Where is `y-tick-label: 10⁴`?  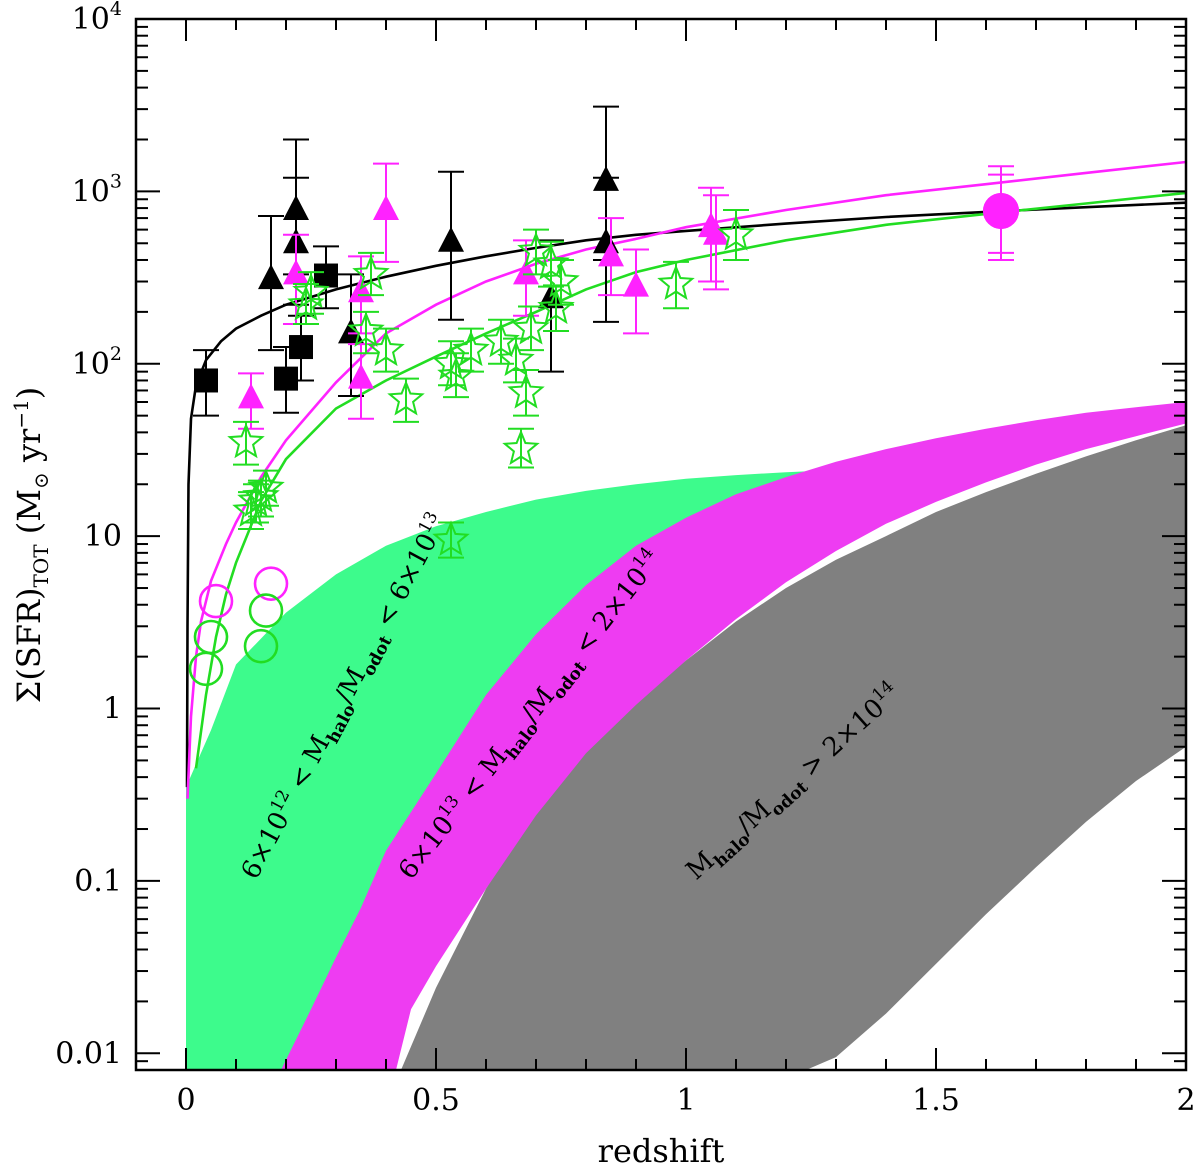
y-tick-label: 10⁴ is located at coordinates (97, 18).